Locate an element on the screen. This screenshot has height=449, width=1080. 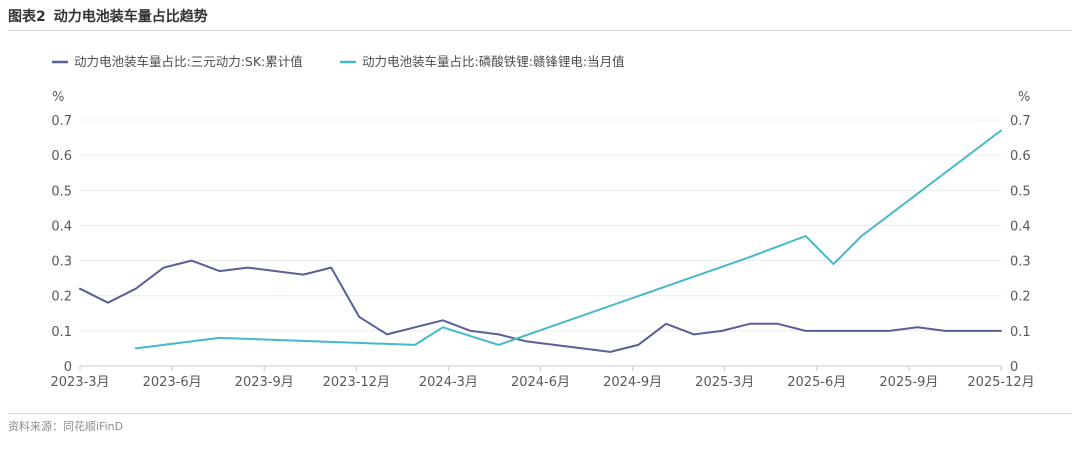
x-tick-label: 2025-6月 is located at coordinates (816, 382).